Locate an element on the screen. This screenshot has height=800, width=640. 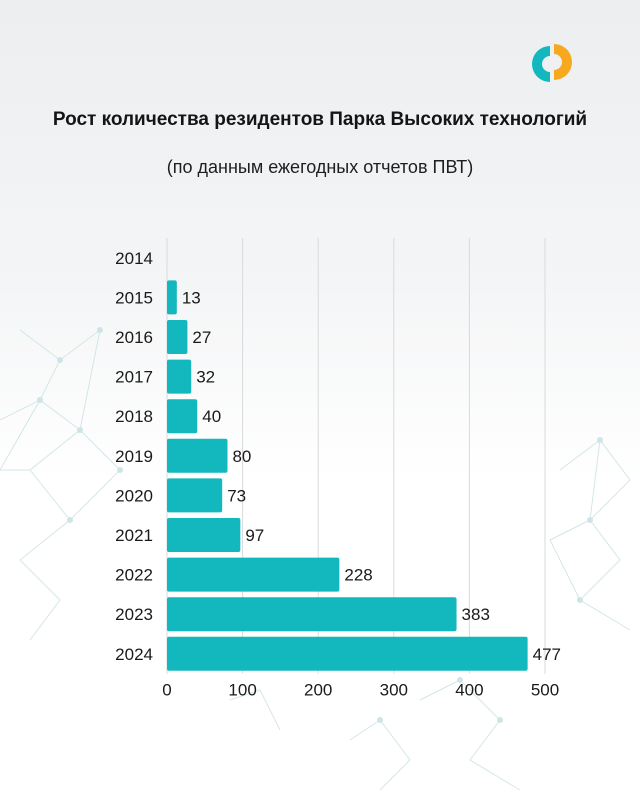
x-tick-label: 500 is located at coordinates (545, 690).